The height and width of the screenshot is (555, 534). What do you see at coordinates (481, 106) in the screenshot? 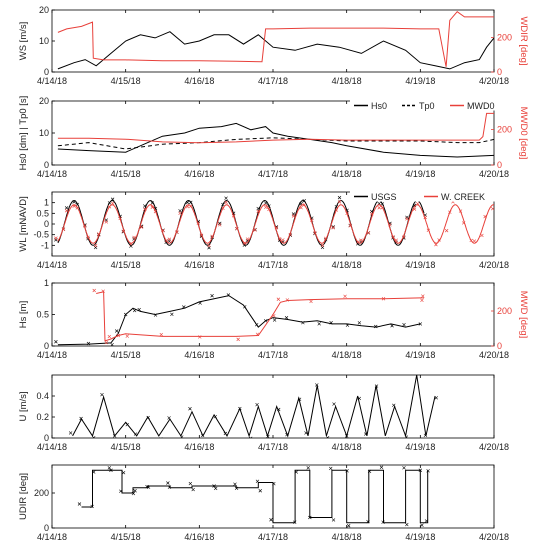
I see `legend-label: MWD0` at bounding box center [481, 106].